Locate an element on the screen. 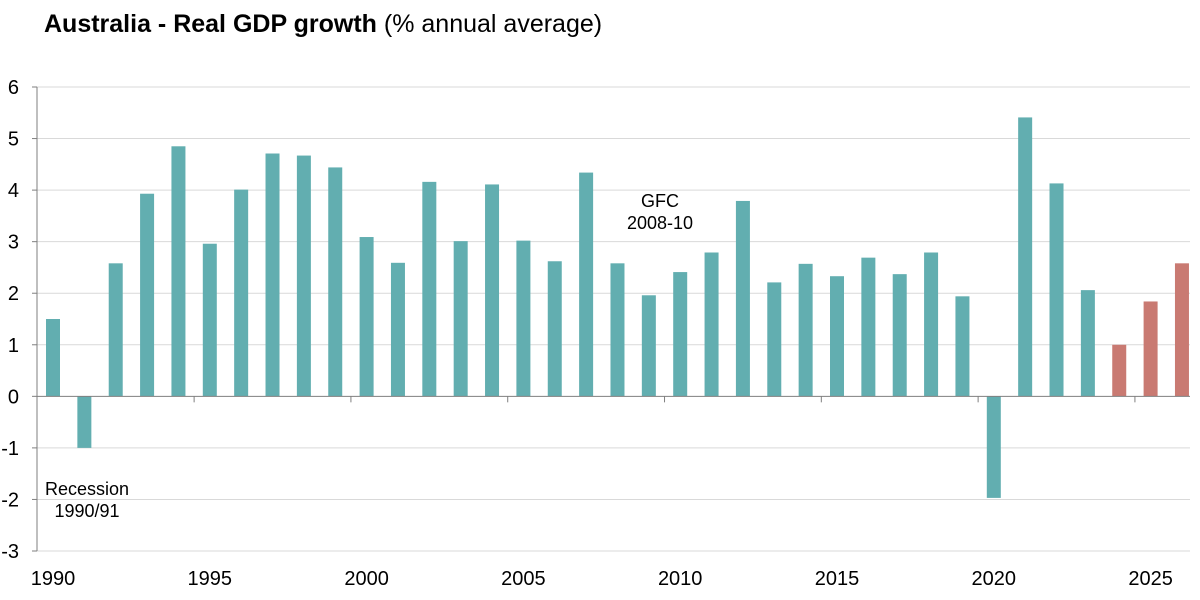 The image size is (1200, 600). bar-1993 is located at coordinates (147, 295).